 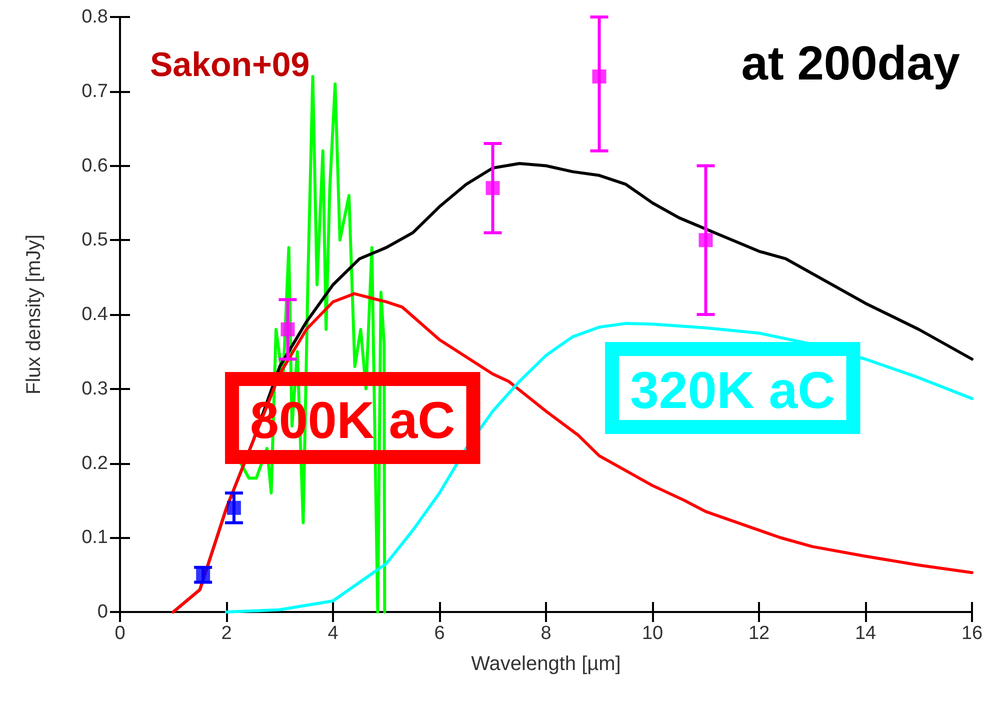 I want to click on x-tick-label: 14, so click(x=865, y=633).